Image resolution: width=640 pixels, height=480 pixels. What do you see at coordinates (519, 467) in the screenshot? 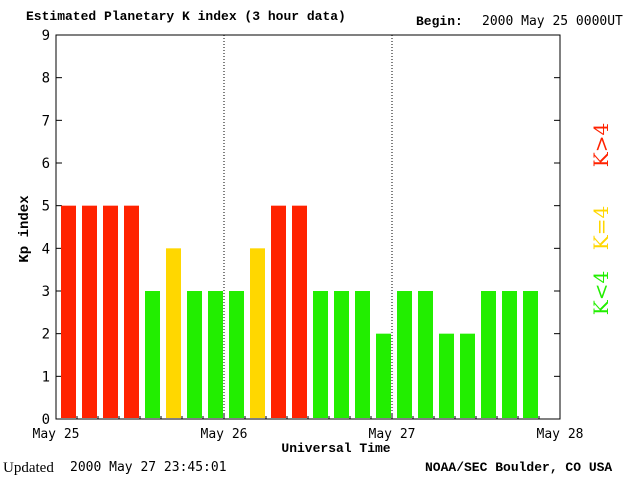
I see `credit-label: NOAA/SEC Boulder, CO USA` at bounding box center [519, 467].